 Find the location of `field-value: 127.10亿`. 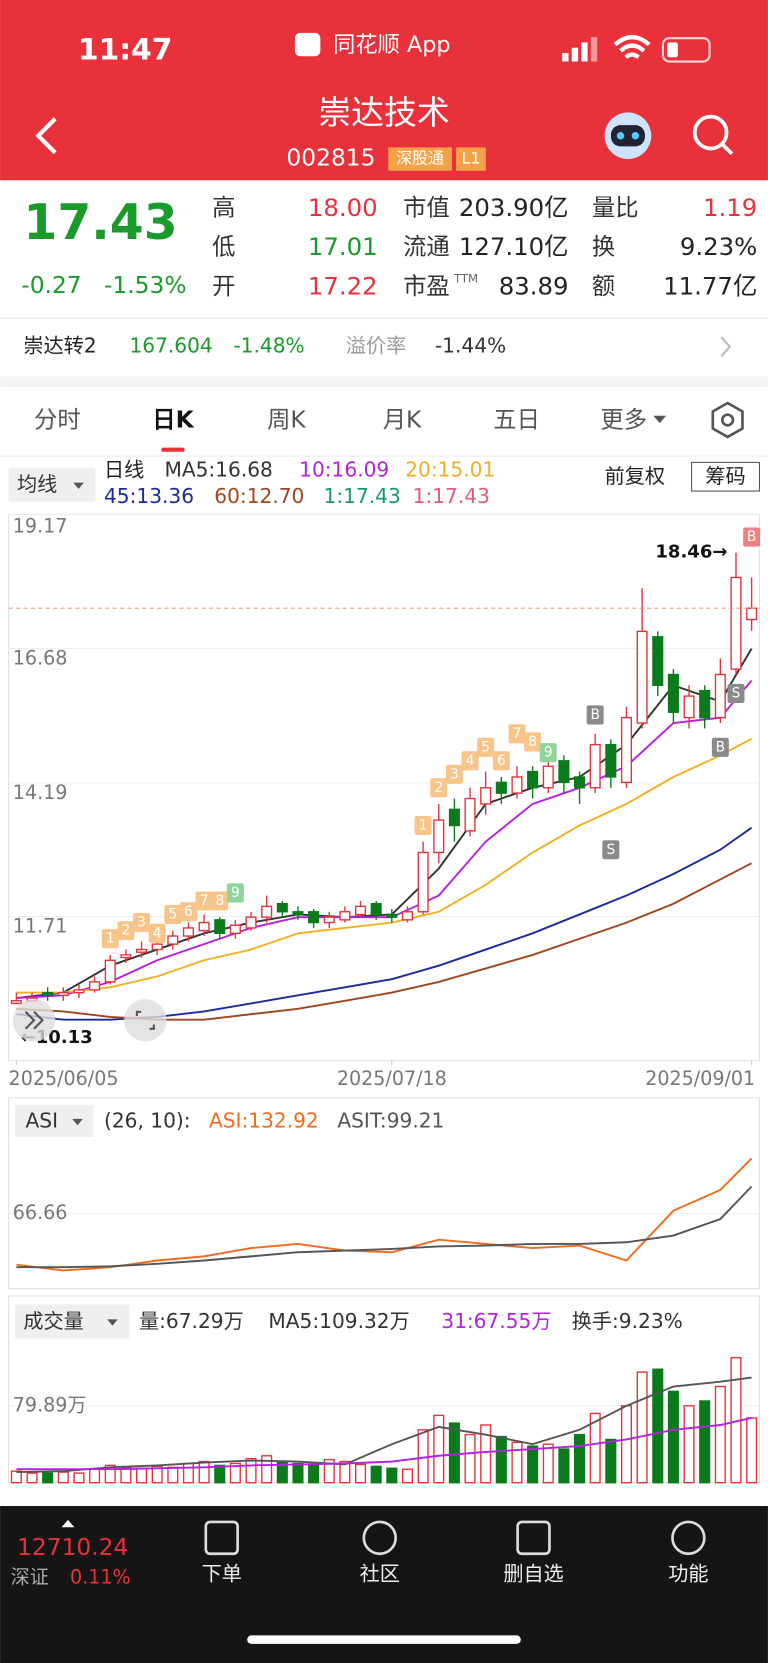

field-value: 127.10亿 is located at coordinates (514, 246).